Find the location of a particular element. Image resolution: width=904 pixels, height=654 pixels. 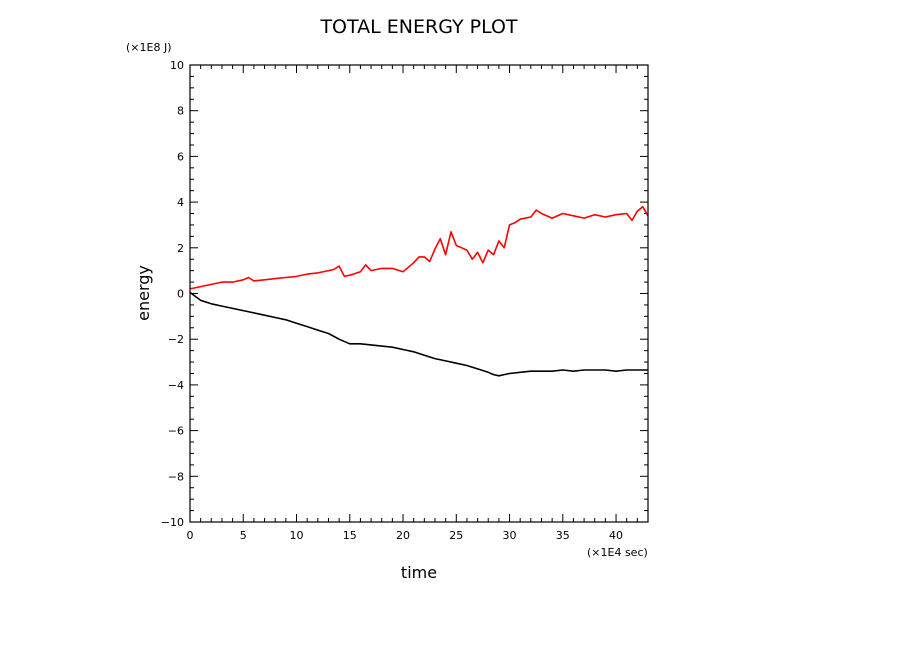

y-tick-label: 8 is located at coordinates (180, 111).